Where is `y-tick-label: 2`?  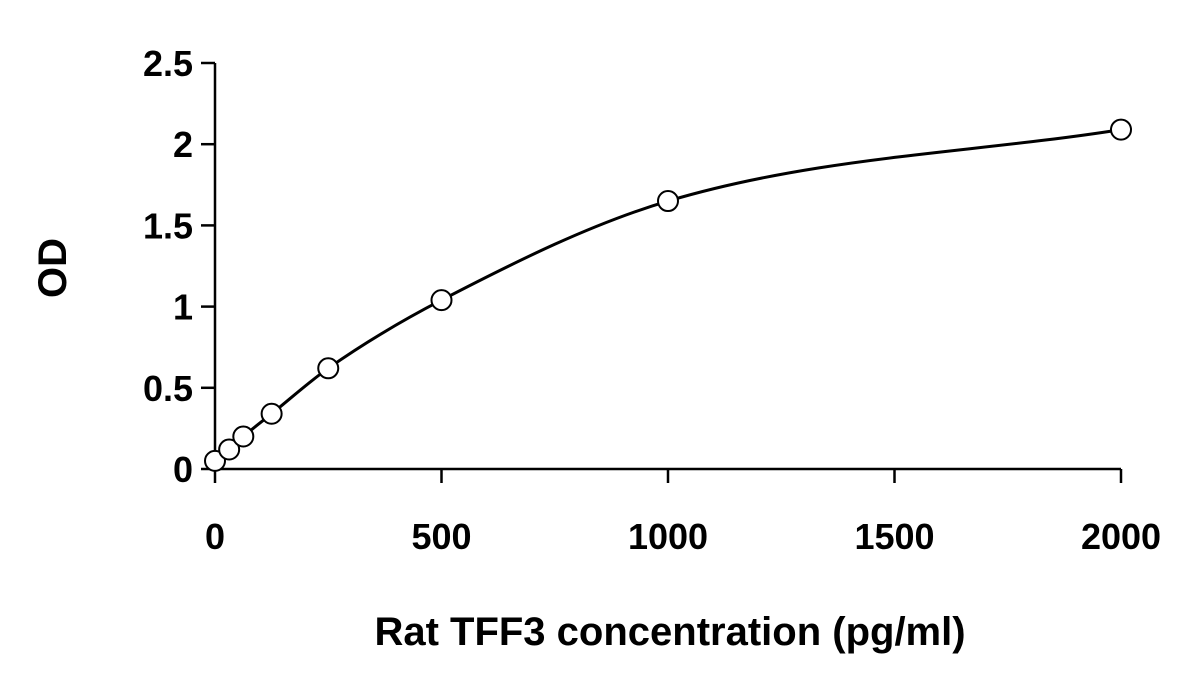
y-tick-label: 2 is located at coordinates (183, 144).